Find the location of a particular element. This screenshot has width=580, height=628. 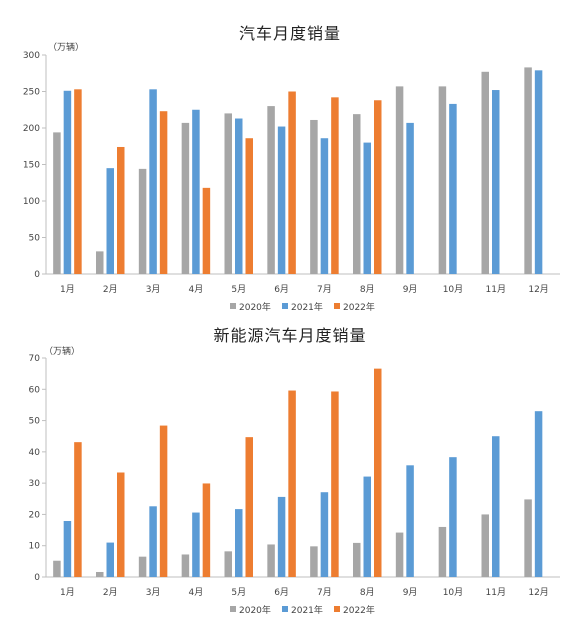

legend-label-2022: 2022年 is located at coordinates (359, 307).